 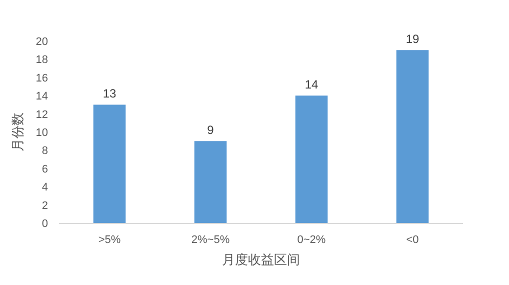 What do you see at coordinates (311, 240) in the screenshot?
I see `x-tick-label: 0~2%` at bounding box center [311, 240].